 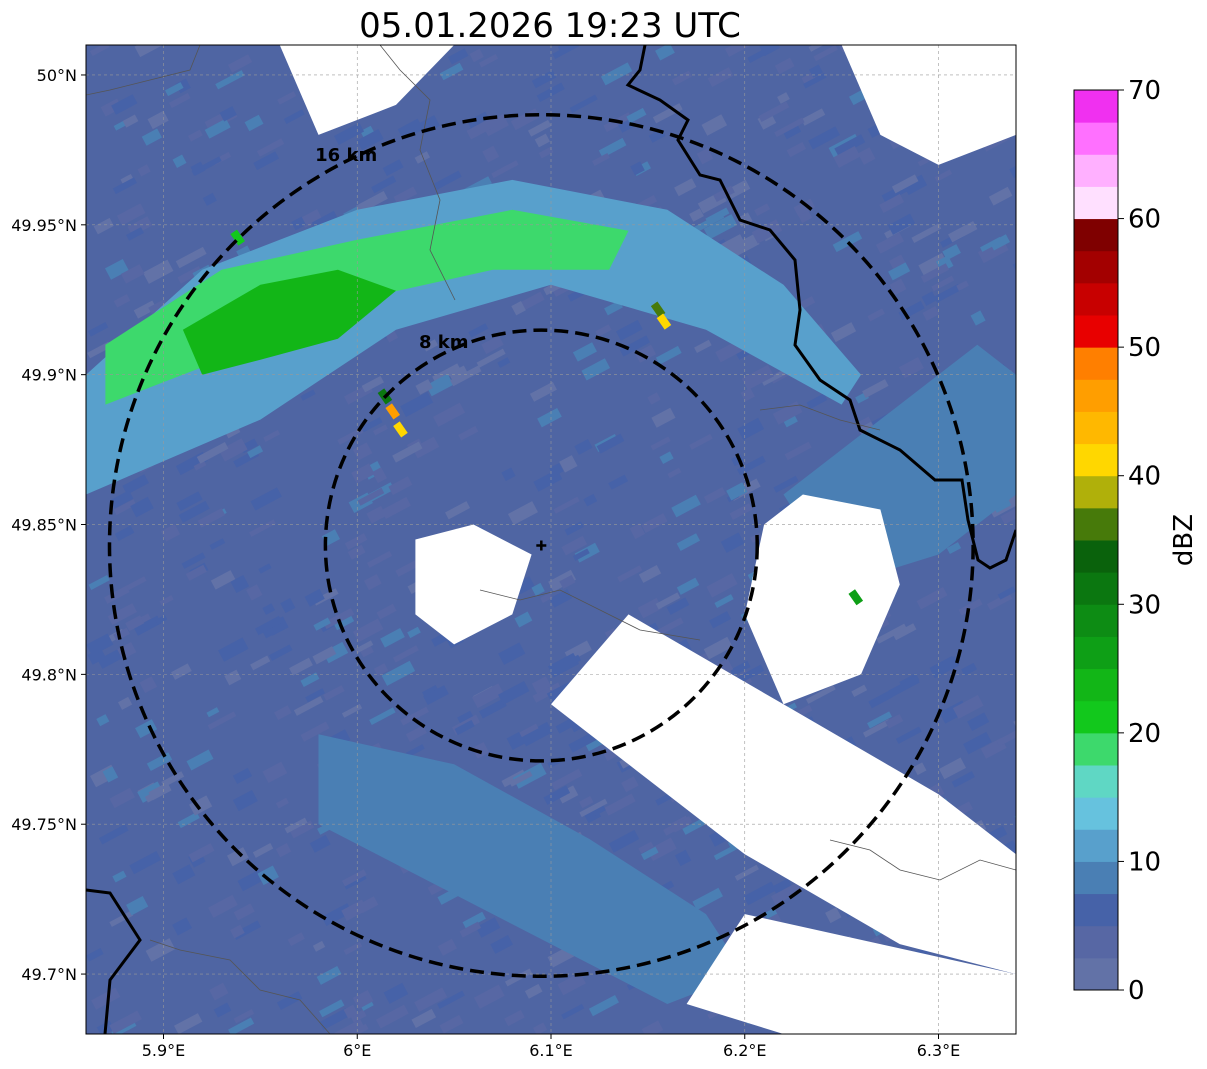 I want to click on y-tick-label: 49.85°N, so click(x=44, y=525).